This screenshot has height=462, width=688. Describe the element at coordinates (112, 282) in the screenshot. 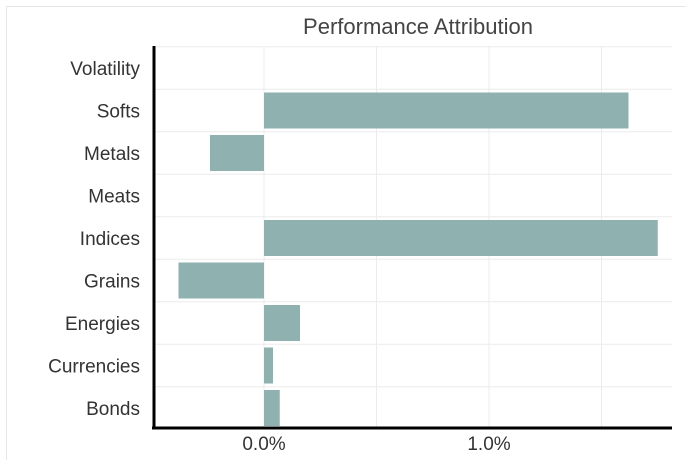

I see `category-label: Grains` at that location.